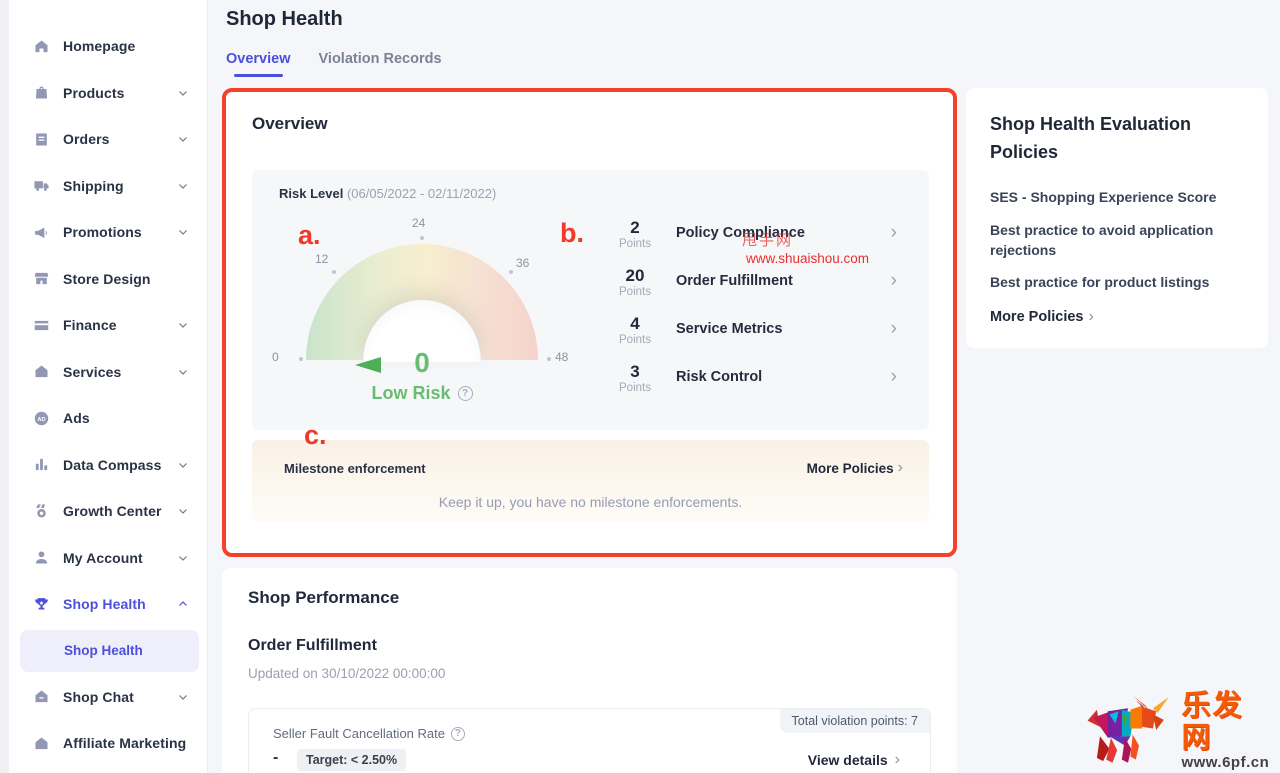 The image size is (1280, 773). Describe the element at coordinates (422, 302) in the screenshot. I see `risk-gauge-arc` at that location.